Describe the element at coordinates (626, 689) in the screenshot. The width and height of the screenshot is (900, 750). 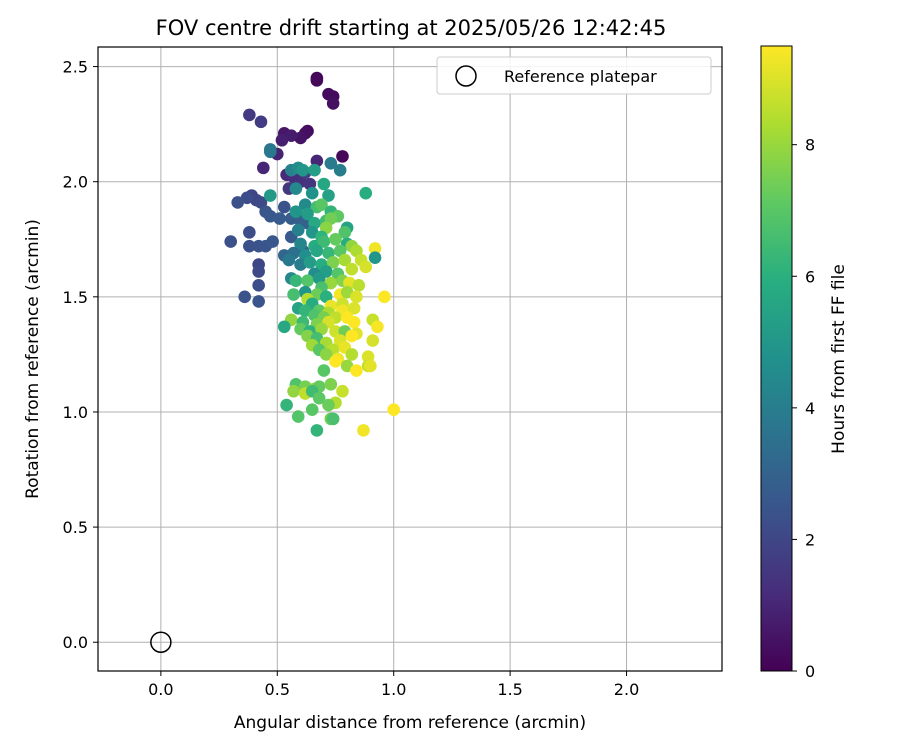
I see `x-tick-label: 2.0` at that location.